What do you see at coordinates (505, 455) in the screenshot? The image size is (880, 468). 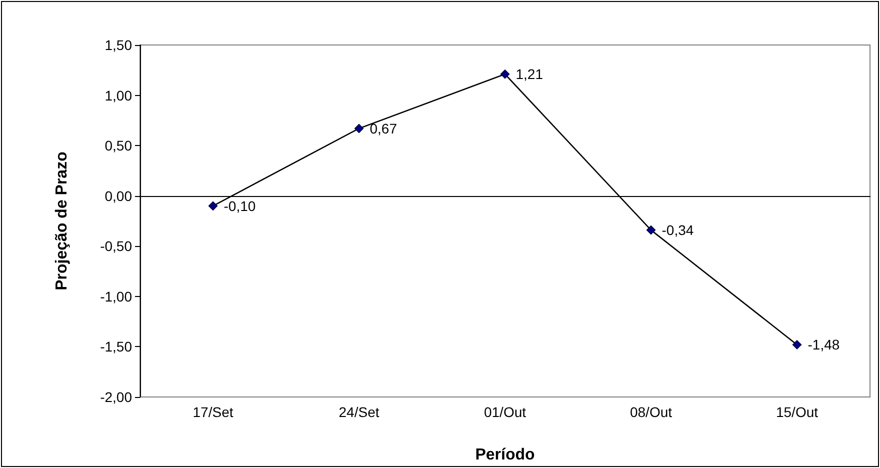 I see `x-axis-title: Período` at bounding box center [505, 455].